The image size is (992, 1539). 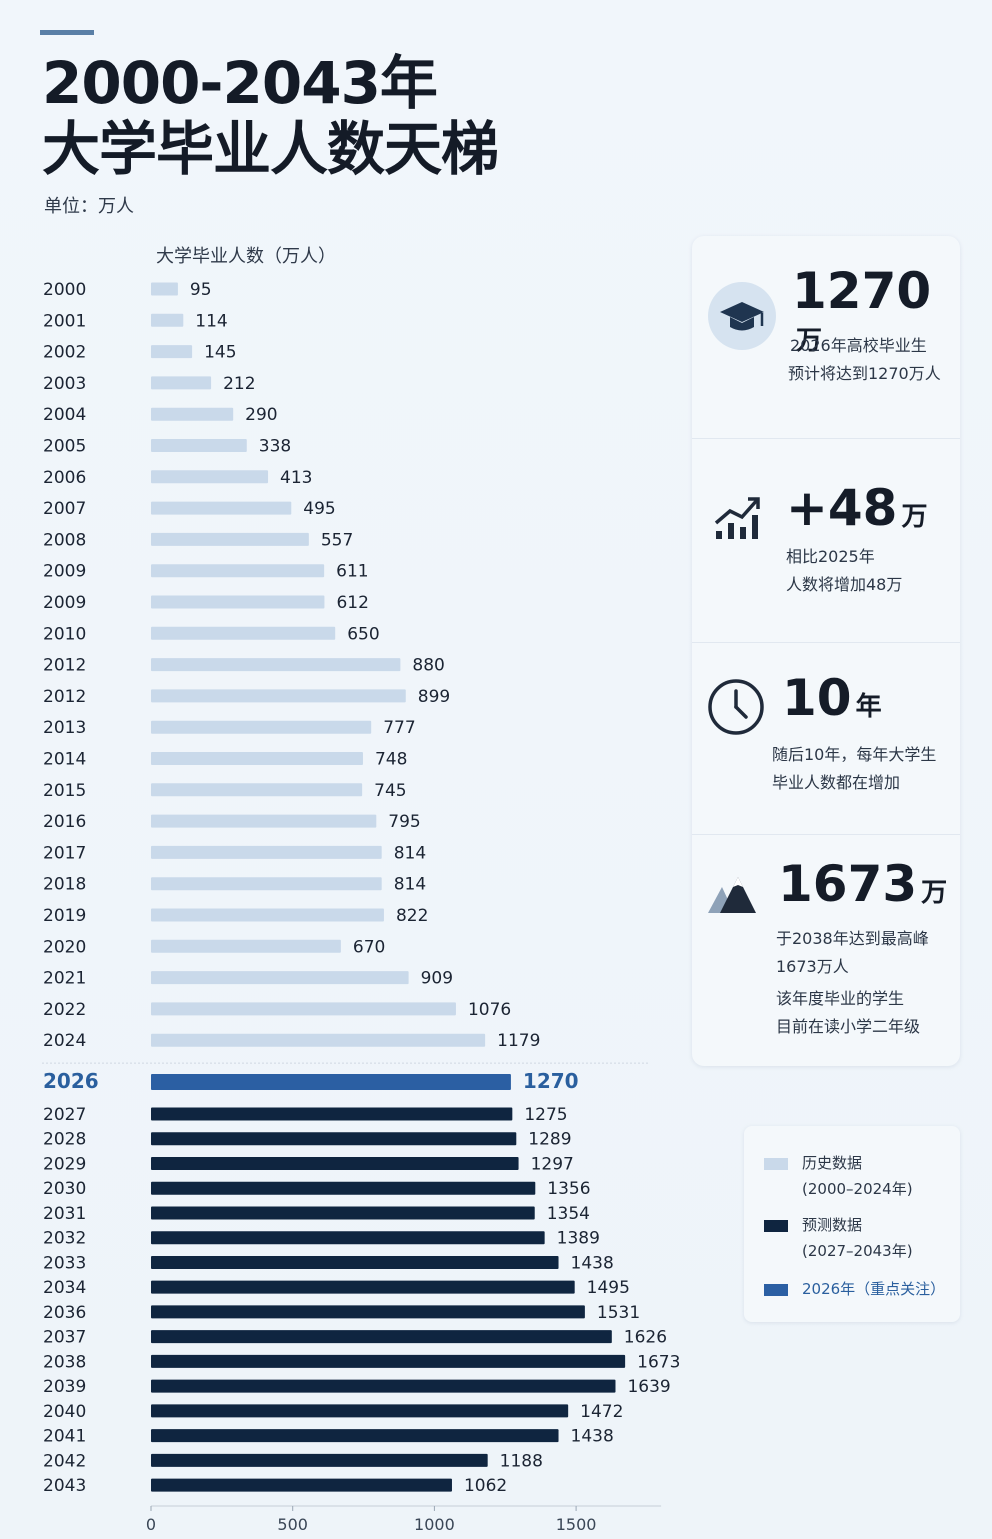 What do you see at coordinates (363, 634) in the screenshot?
I see `data-label: 650` at bounding box center [363, 634].